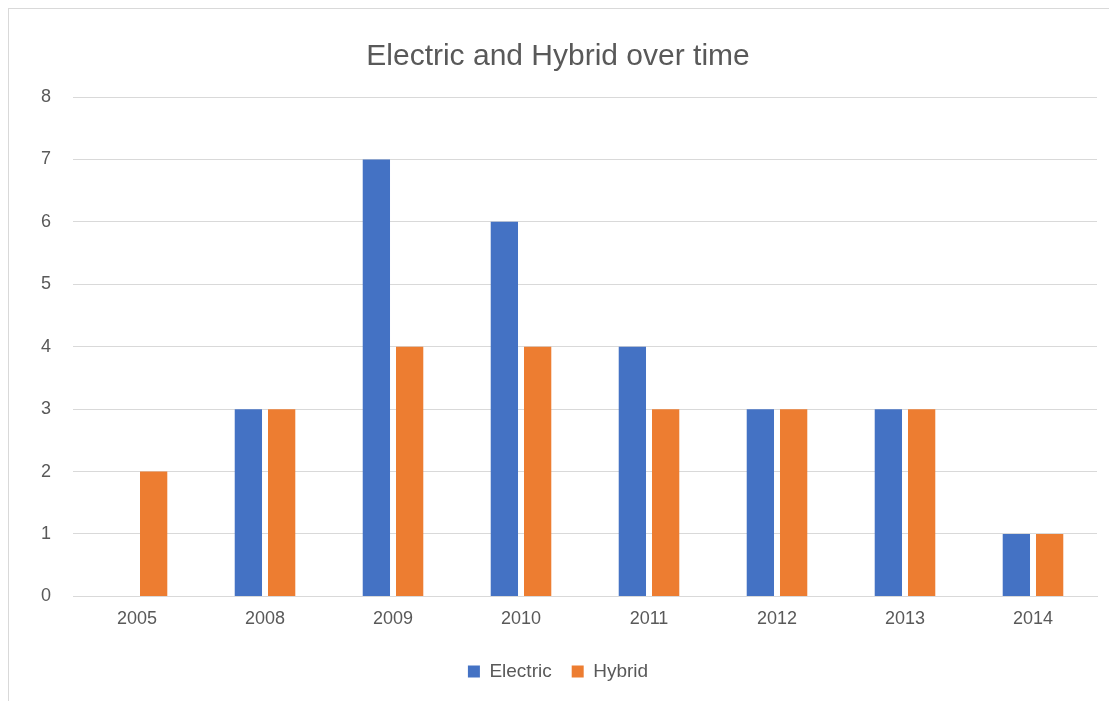 The image size is (1117, 708). Describe the element at coordinates (46, 158) in the screenshot. I see `y-tick-label: 7` at that location.